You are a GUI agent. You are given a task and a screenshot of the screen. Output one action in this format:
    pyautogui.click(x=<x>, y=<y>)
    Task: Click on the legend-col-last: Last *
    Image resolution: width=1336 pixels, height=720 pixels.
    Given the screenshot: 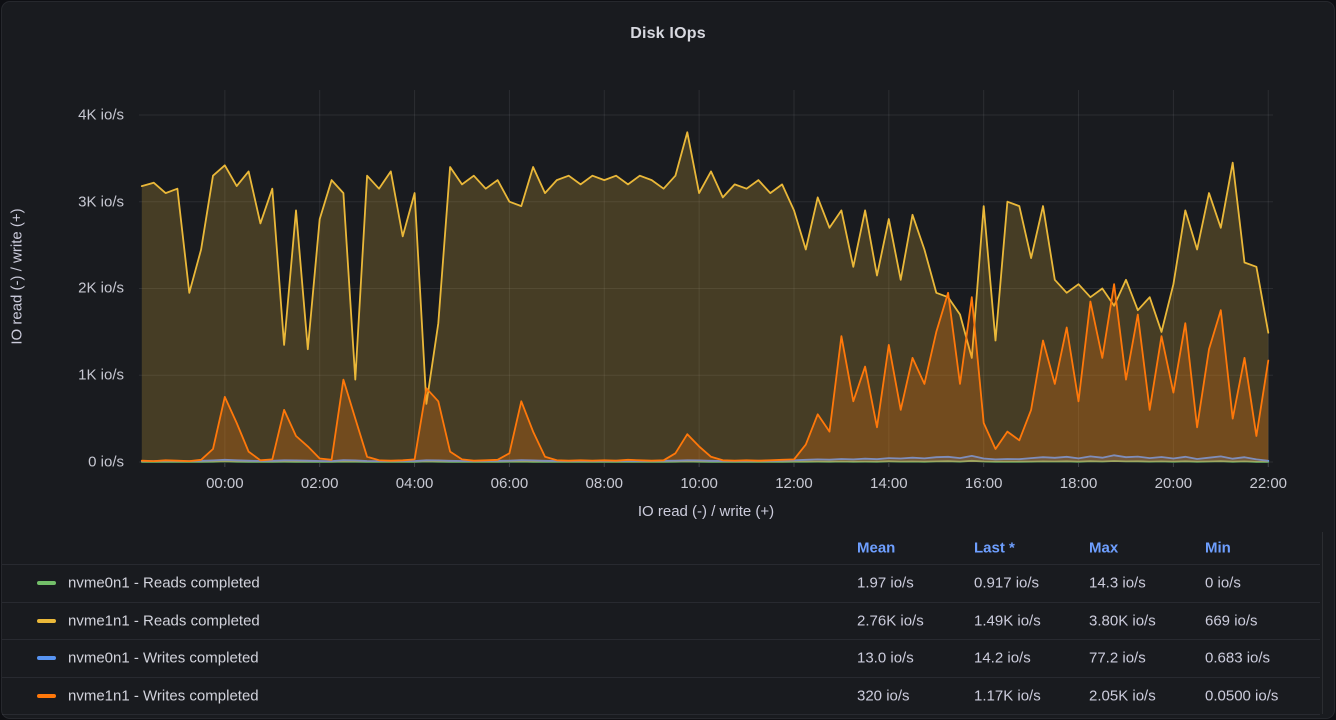 What is the action you would take?
    pyautogui.click(x=994, y=548)
    